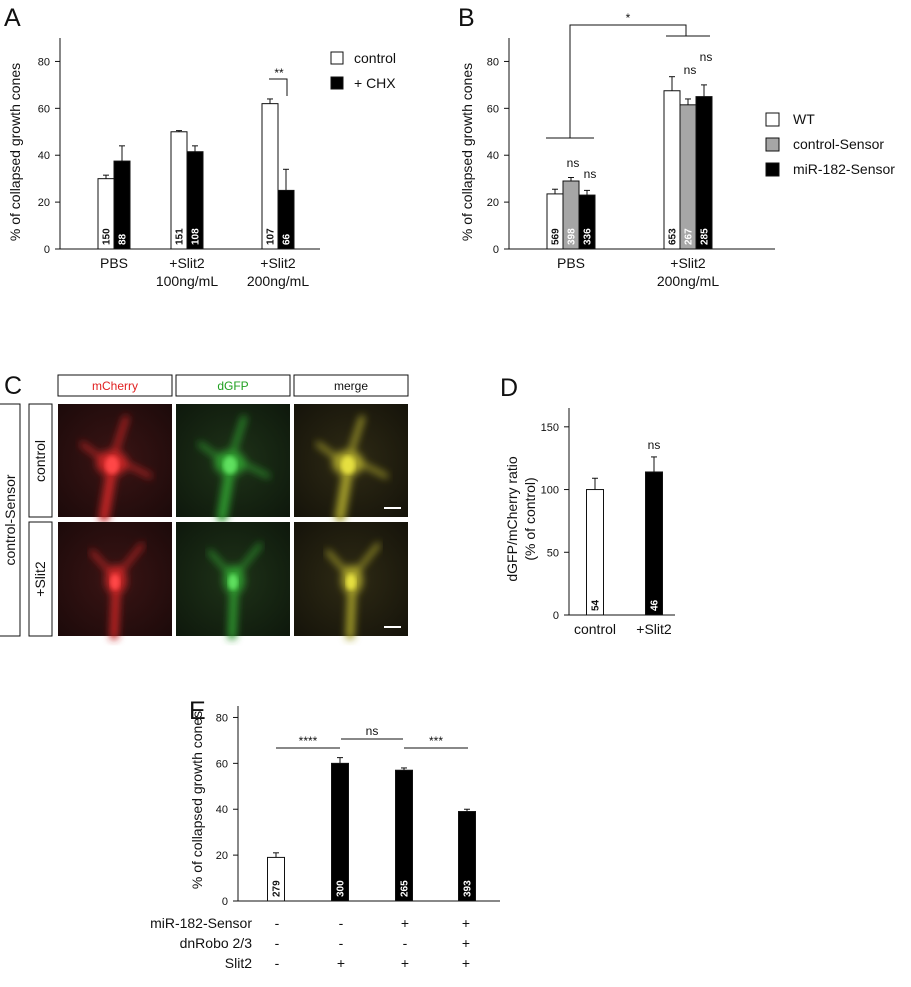  I want to click on category-label: 200ng/mL, so click(278, 281).